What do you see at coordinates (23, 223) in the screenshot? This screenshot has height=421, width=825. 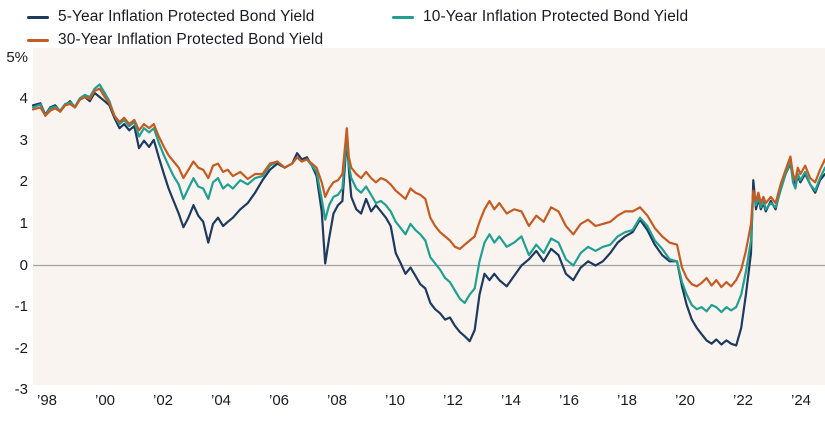 I see `y-tick-label: 1` at bounding box center [23, 223].